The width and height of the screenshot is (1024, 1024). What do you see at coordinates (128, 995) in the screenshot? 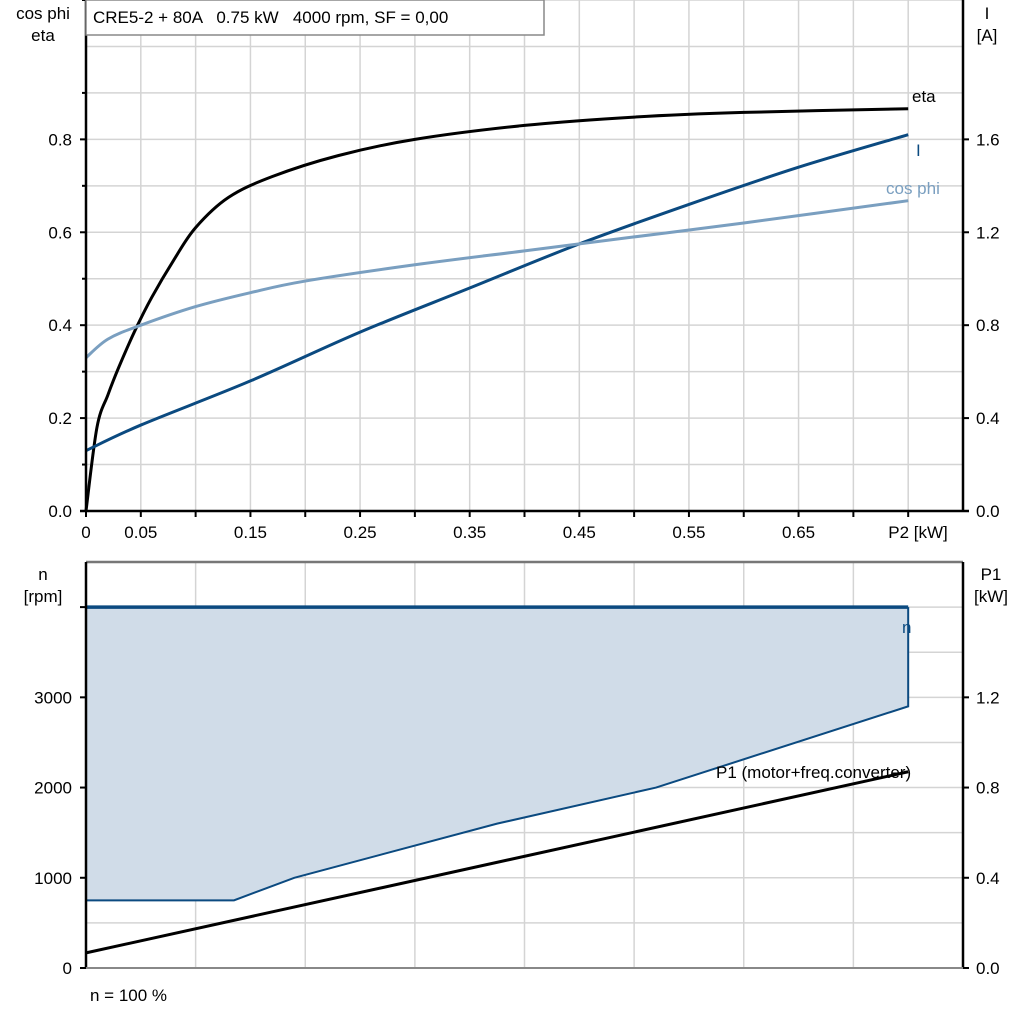
I see `footnote: n = 100 %` at bounding box center [128, 995].